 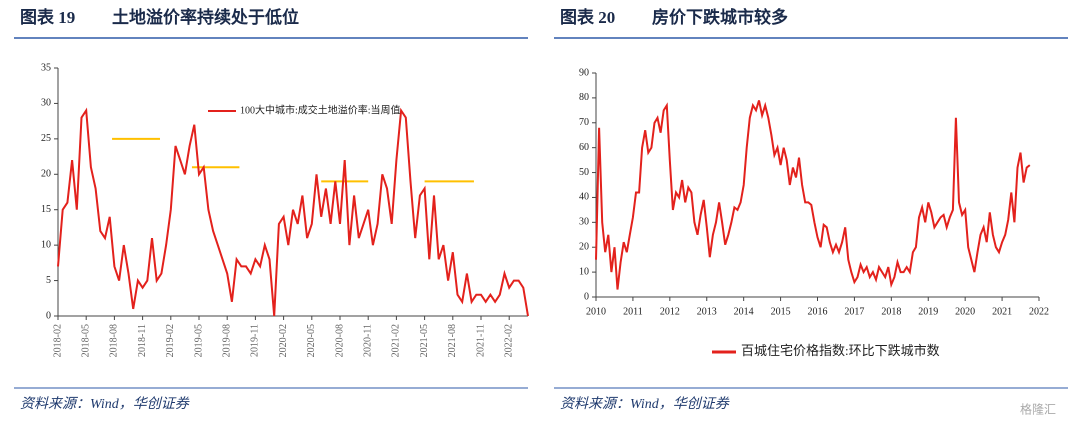 I want to click on x-tick-label: 2020-11, so click(x=367, y=340).